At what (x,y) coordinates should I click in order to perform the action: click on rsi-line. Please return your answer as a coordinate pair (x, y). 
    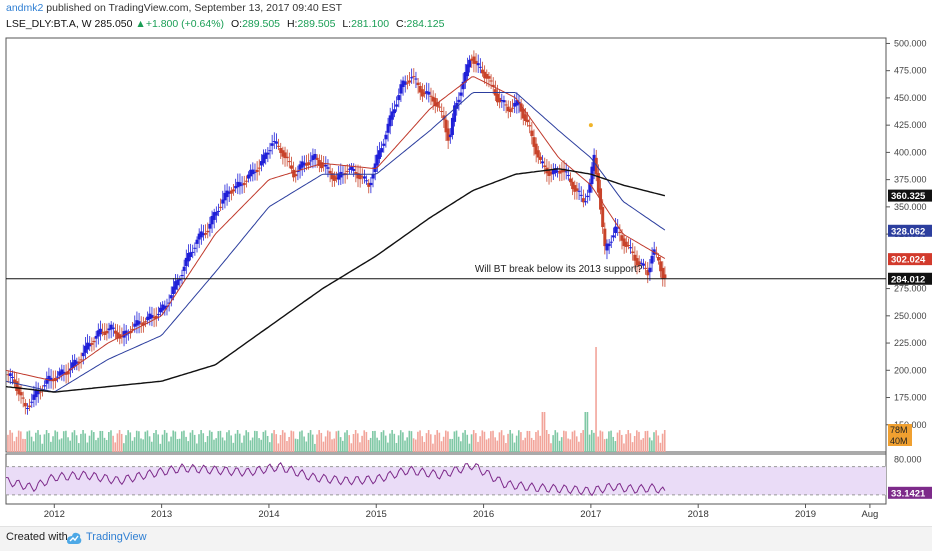
    Looking at the image, I should click on (335, 479).